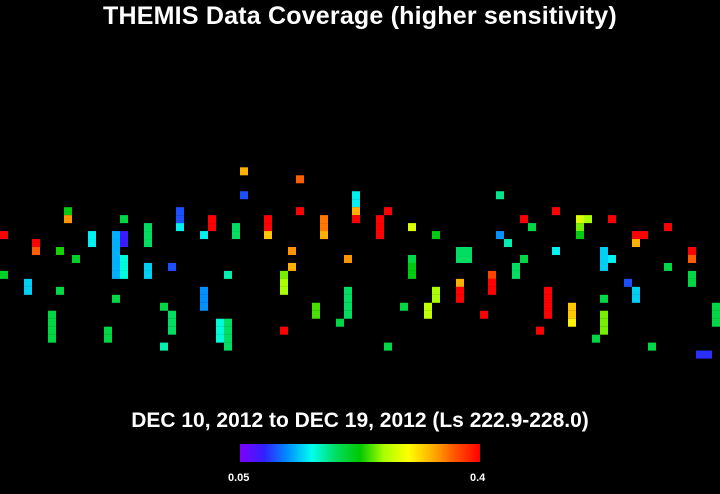  I want to click on colorbar, so click(360, 453).